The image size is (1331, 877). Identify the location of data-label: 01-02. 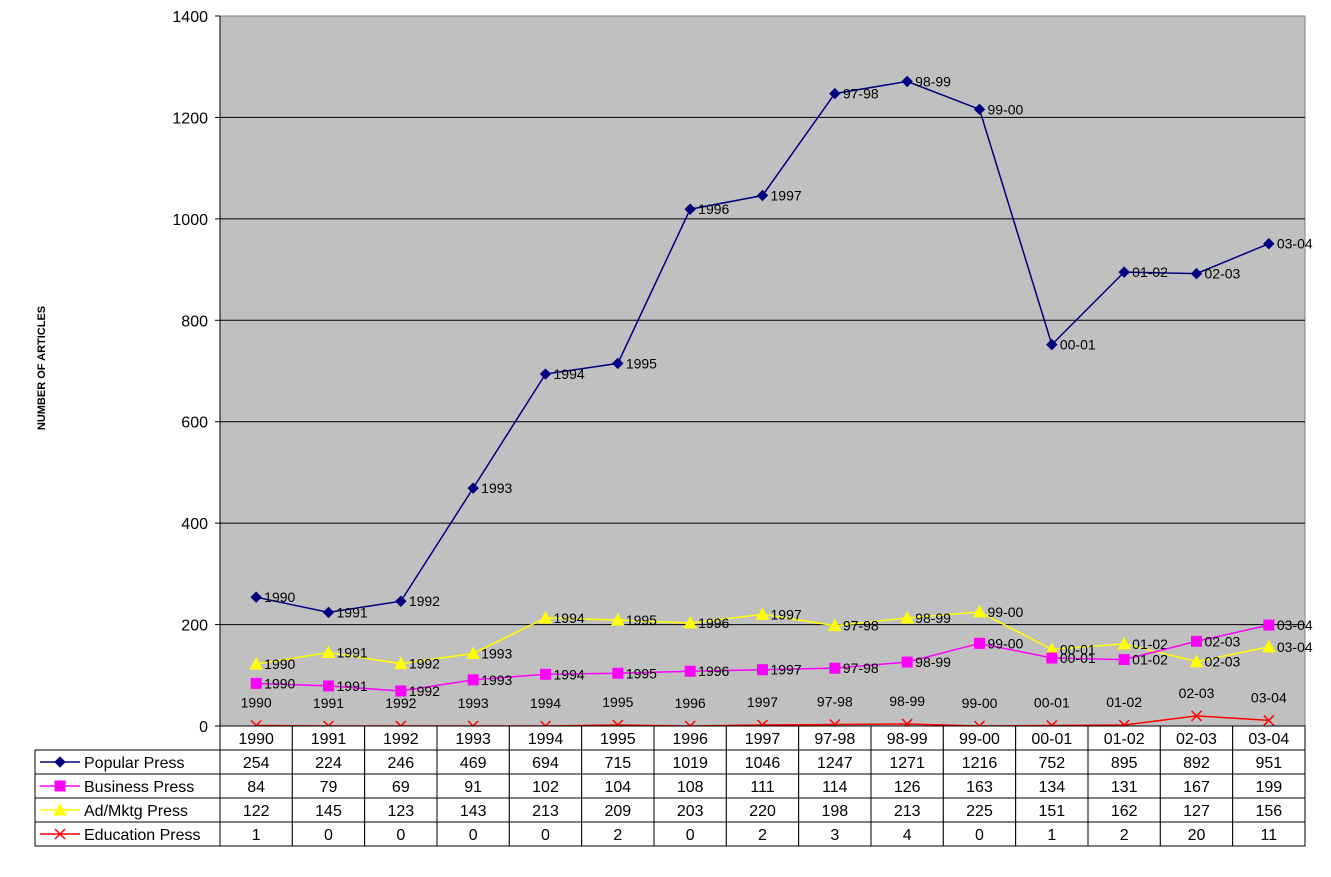
(1124, 702).